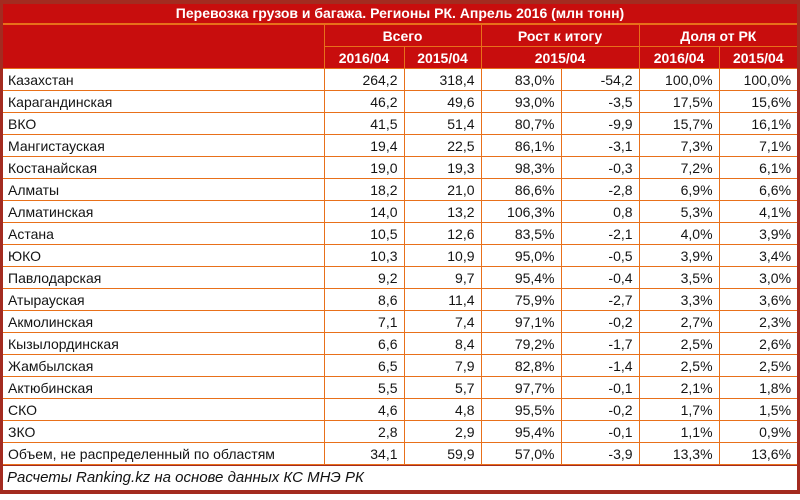  Describe the element at coordinates (364, 409) in the screenshot. I see `value-cell: 4,6` at that location.